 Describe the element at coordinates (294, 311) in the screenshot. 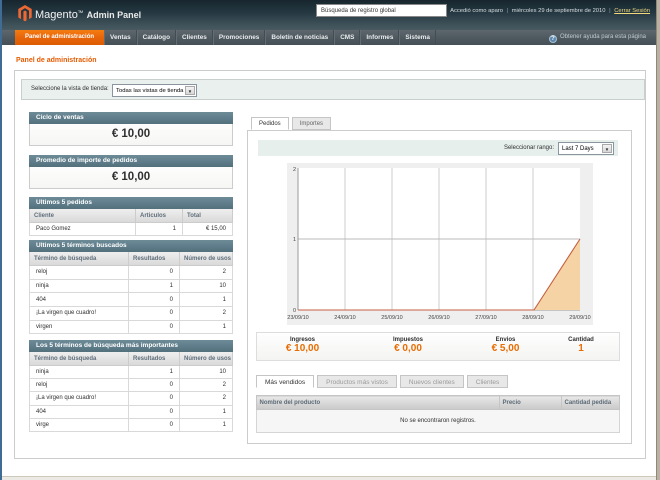

I see `svg-text: 0` at that location.